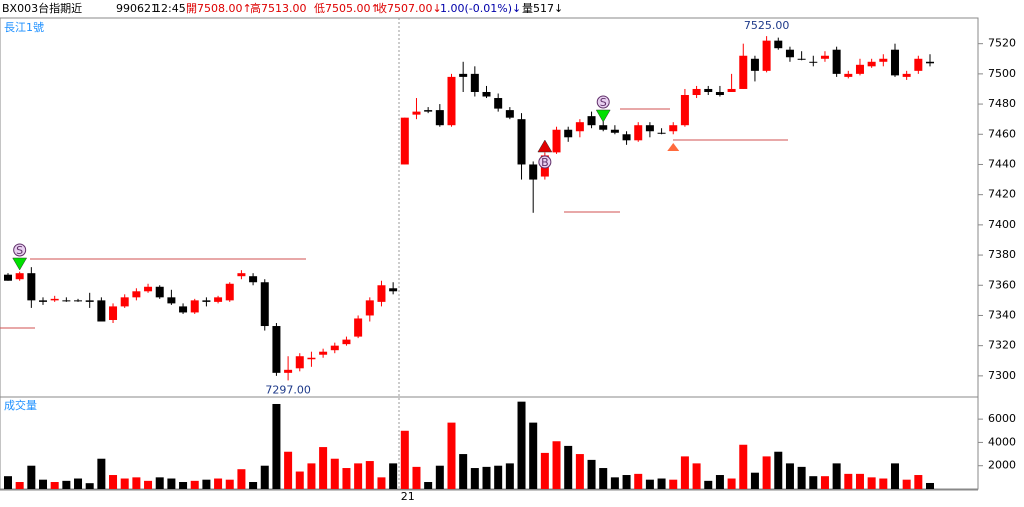 The image size is (1024, 507). I want to click on annotation: 7297.00, so click(288, 389).